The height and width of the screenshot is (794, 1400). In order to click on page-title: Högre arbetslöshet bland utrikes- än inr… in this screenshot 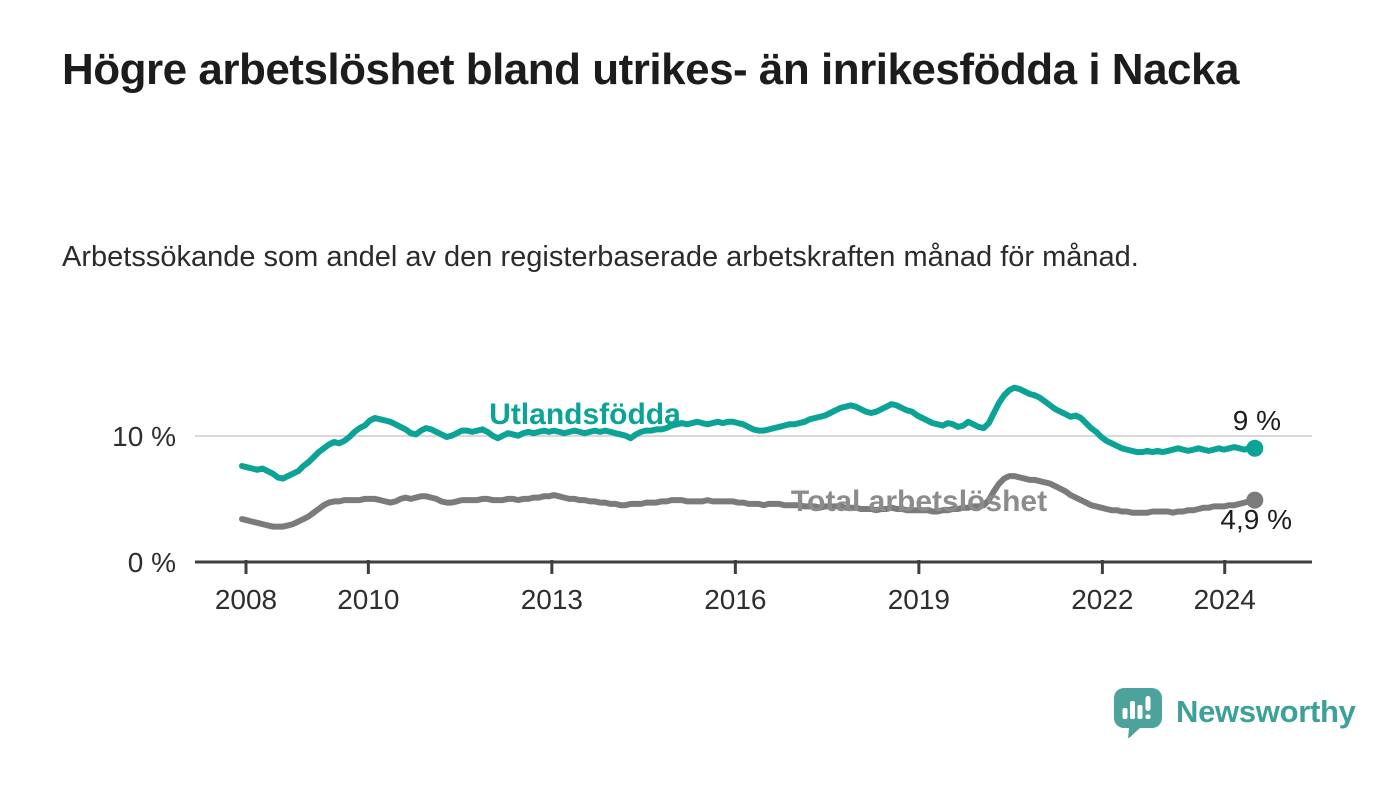, I will do `click(650, 69)`.